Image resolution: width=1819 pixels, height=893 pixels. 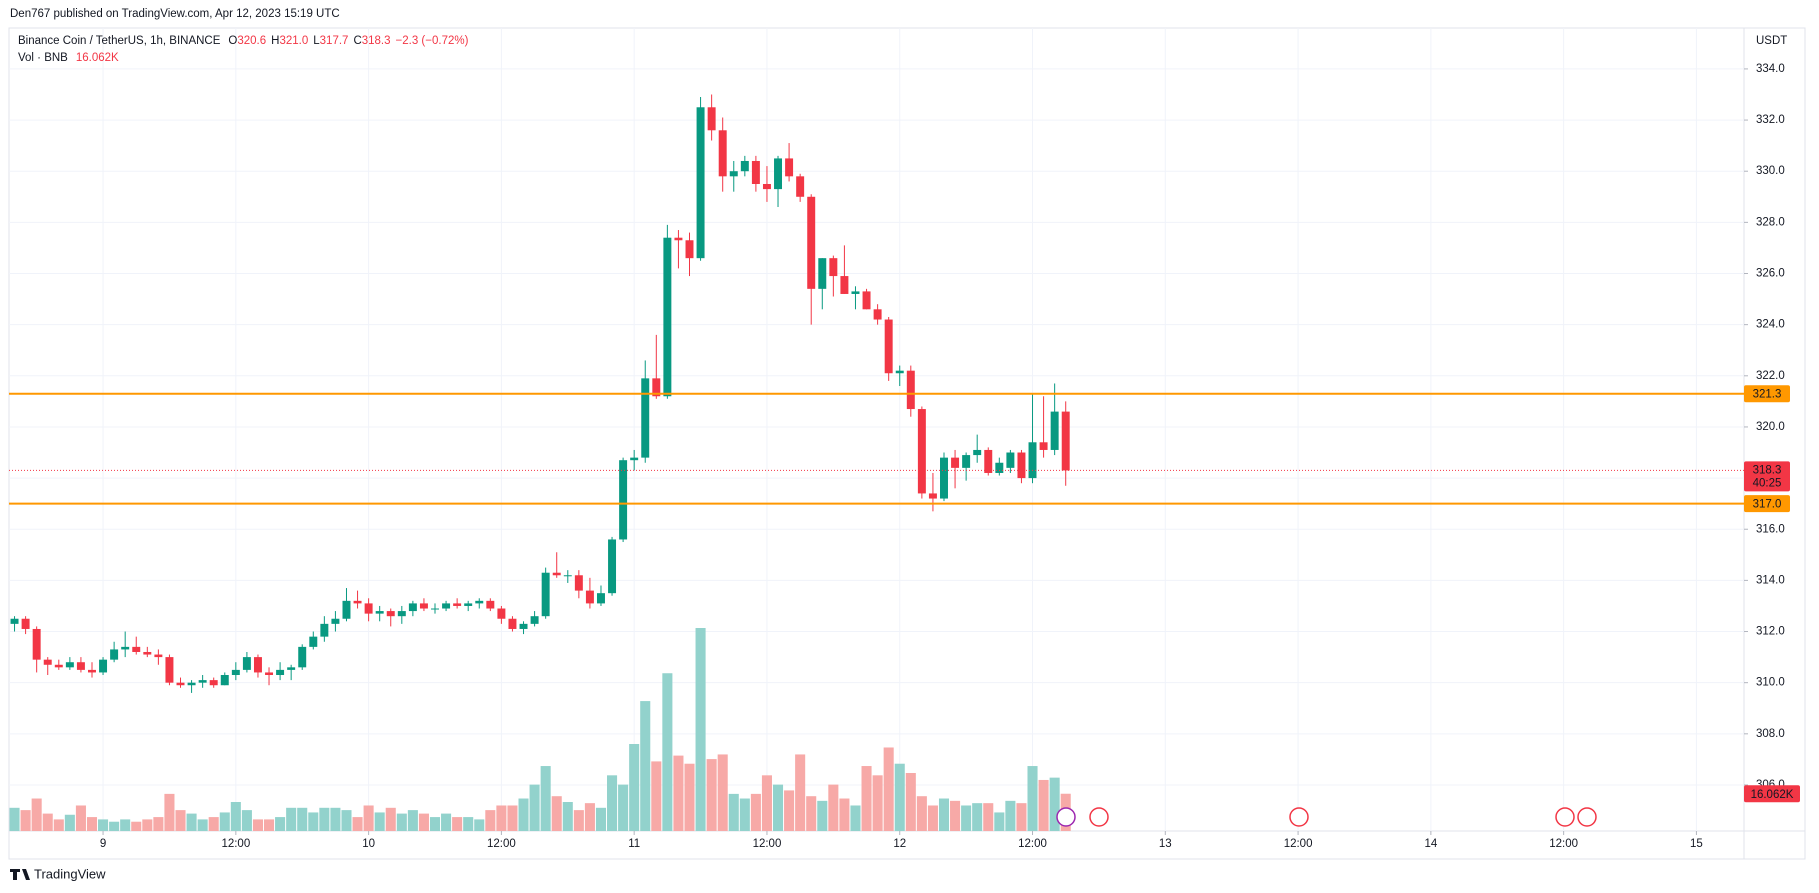 What do you see at coordinates (1770, 325) in the screenshot?
I see `y-tick-label: 324.0` at bounding box center [1770, 325].